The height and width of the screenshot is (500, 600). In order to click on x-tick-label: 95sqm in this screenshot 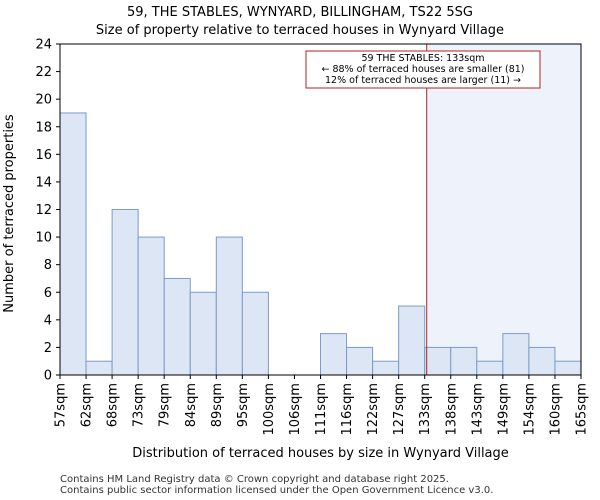, I will do `click(243, 405)`.